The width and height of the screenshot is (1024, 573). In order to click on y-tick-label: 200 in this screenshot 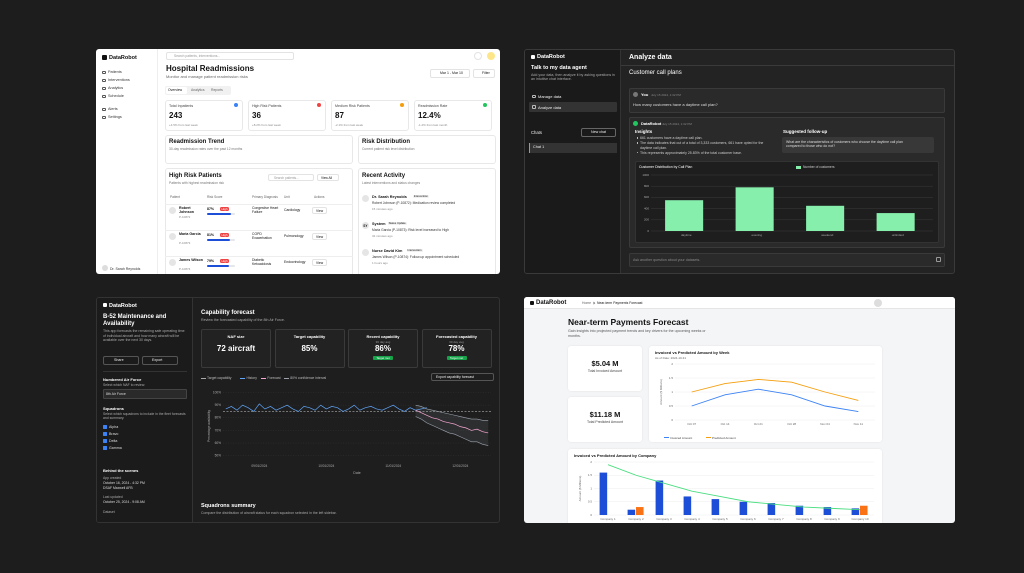, I will do `click(646, 220)`.